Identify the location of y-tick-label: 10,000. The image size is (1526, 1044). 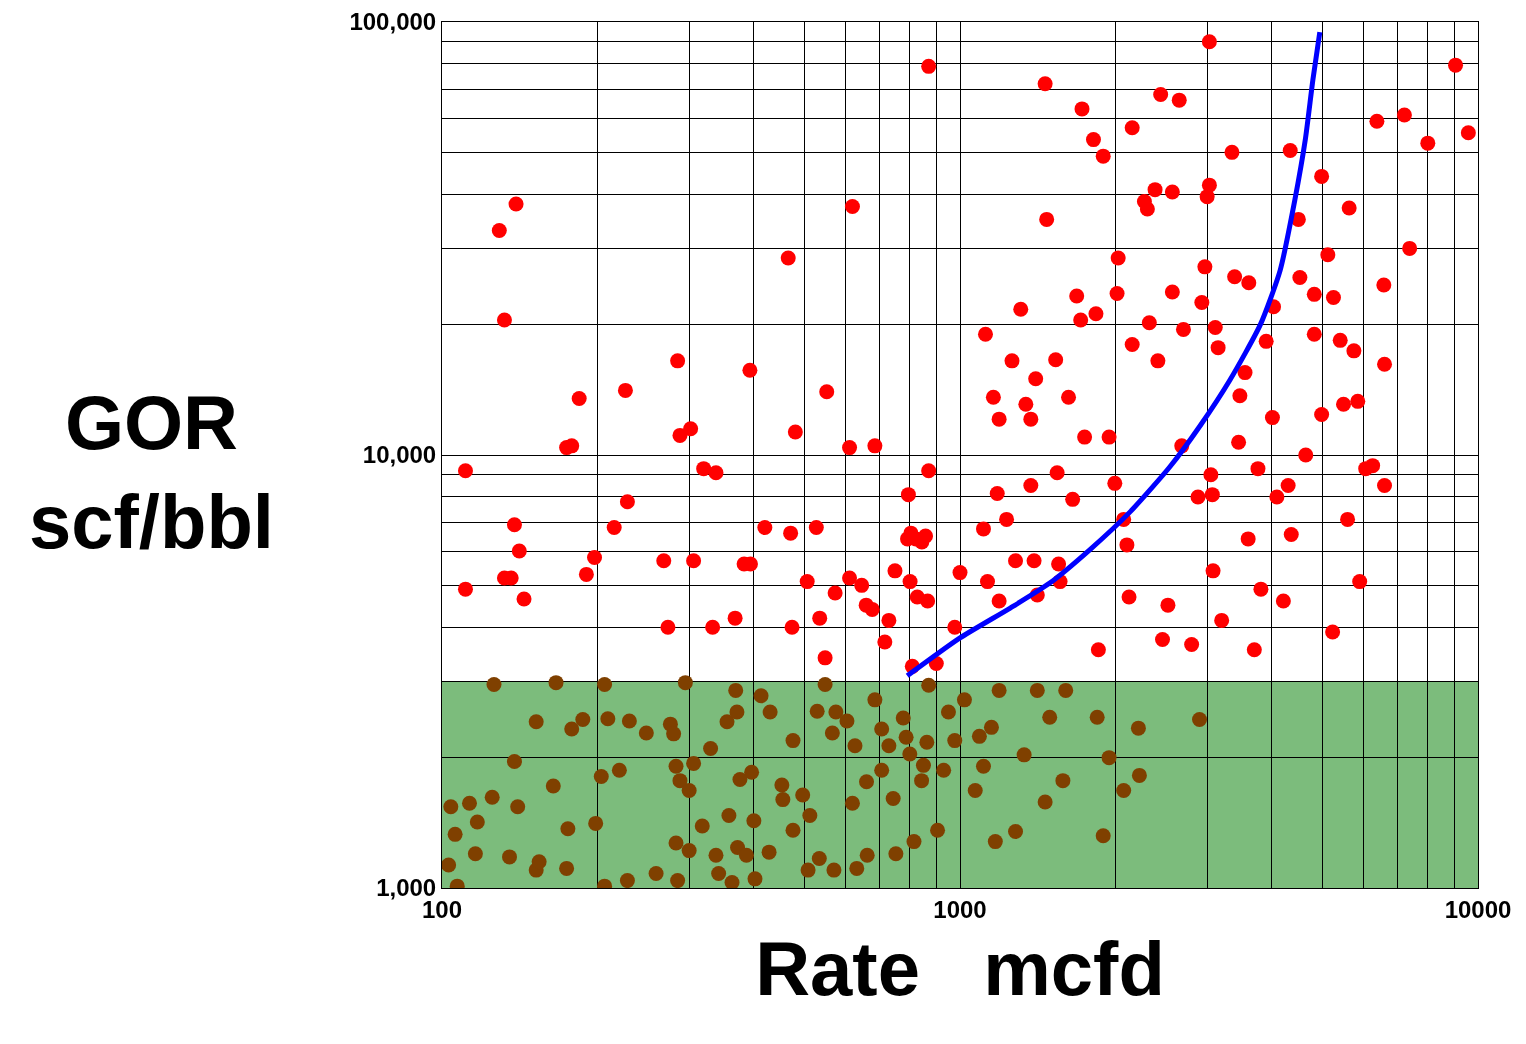
(399, 455).